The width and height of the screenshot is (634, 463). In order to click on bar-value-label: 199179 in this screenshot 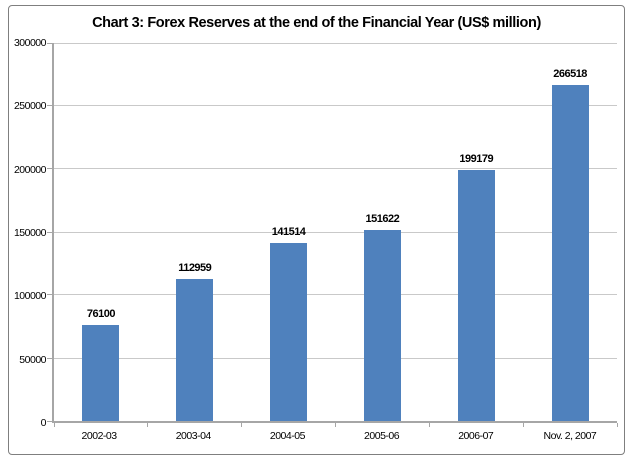, I will do `click(476, 159)`.